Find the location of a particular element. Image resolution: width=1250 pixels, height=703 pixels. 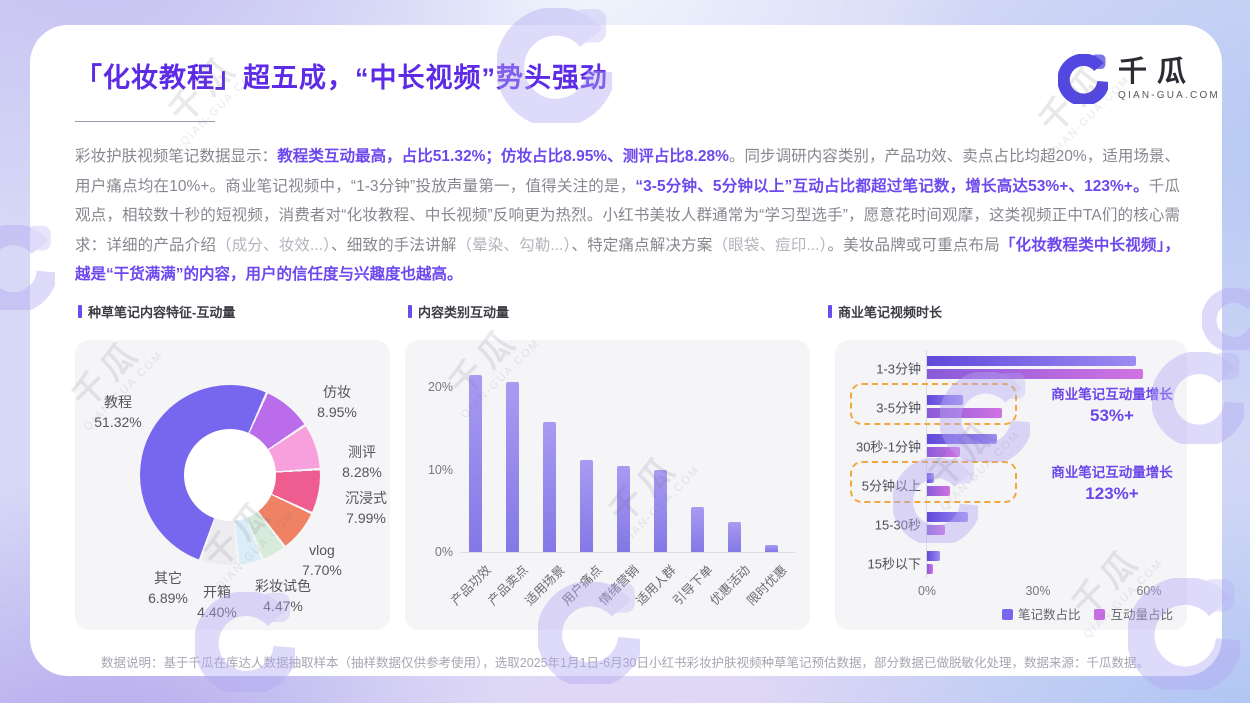

slice-name: 彩妆试色 is located at coordinates (283, 586).